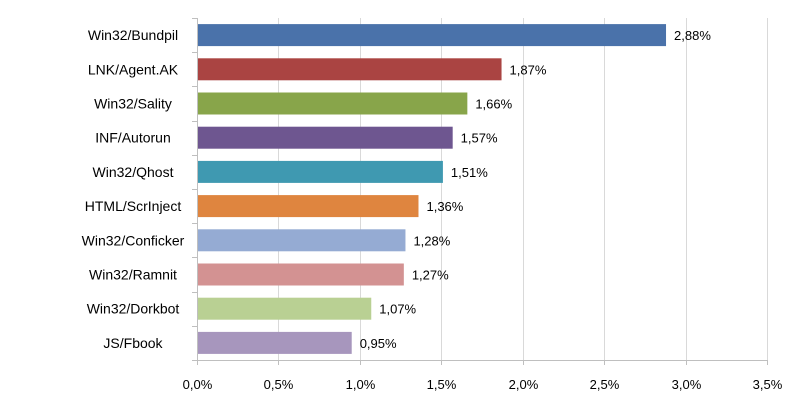 This screenshot has width=799, height=400. I want to click on bar-win32-sality, so click(333, 103).